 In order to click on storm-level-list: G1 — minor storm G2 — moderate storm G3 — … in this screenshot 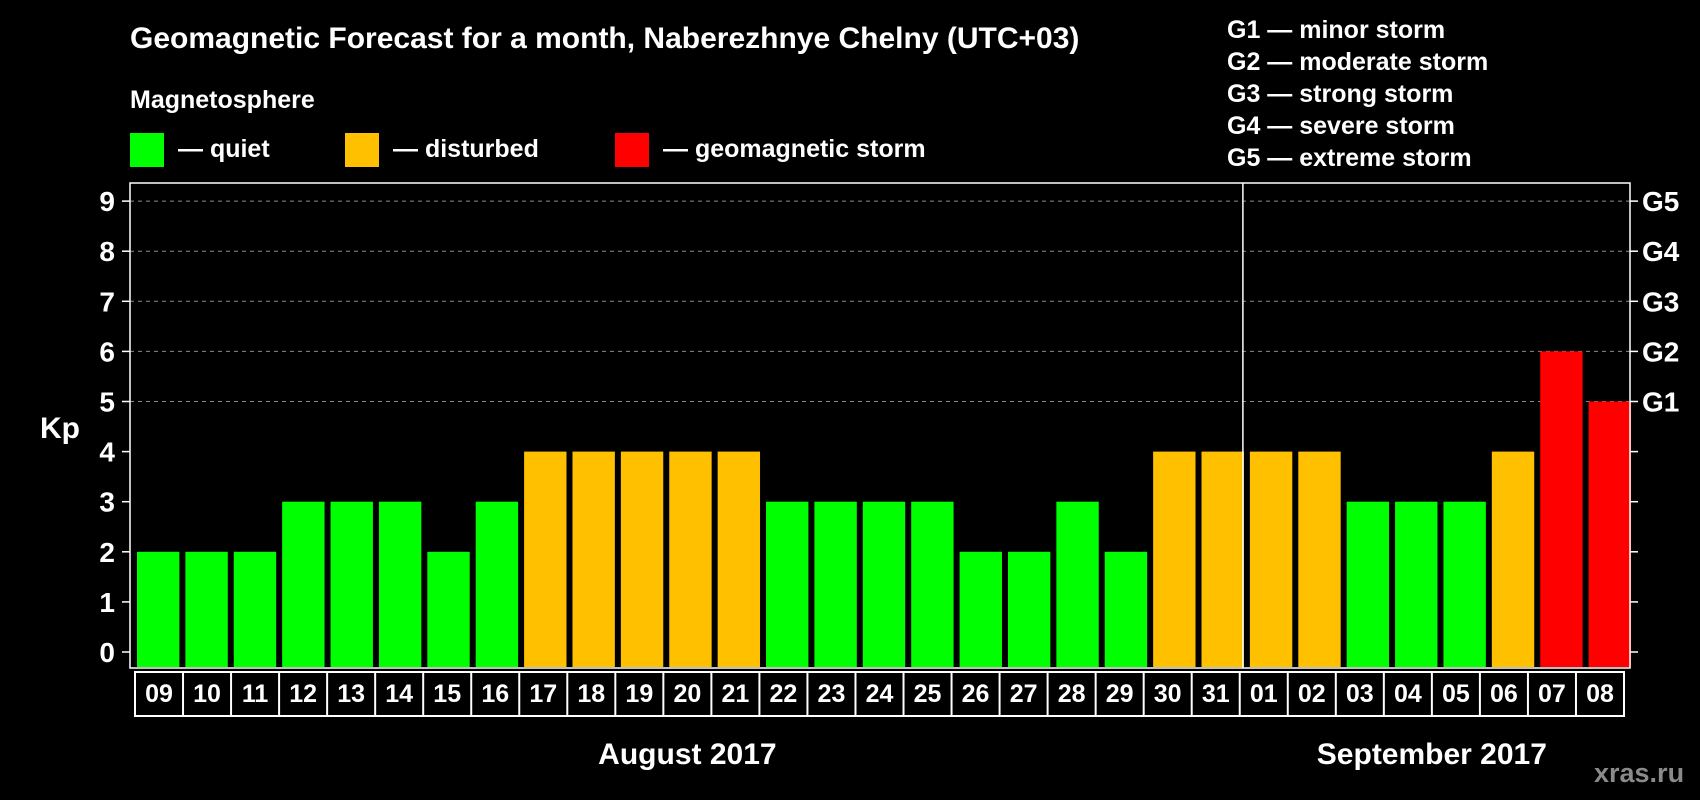, I will do `click(1357, 94)`.